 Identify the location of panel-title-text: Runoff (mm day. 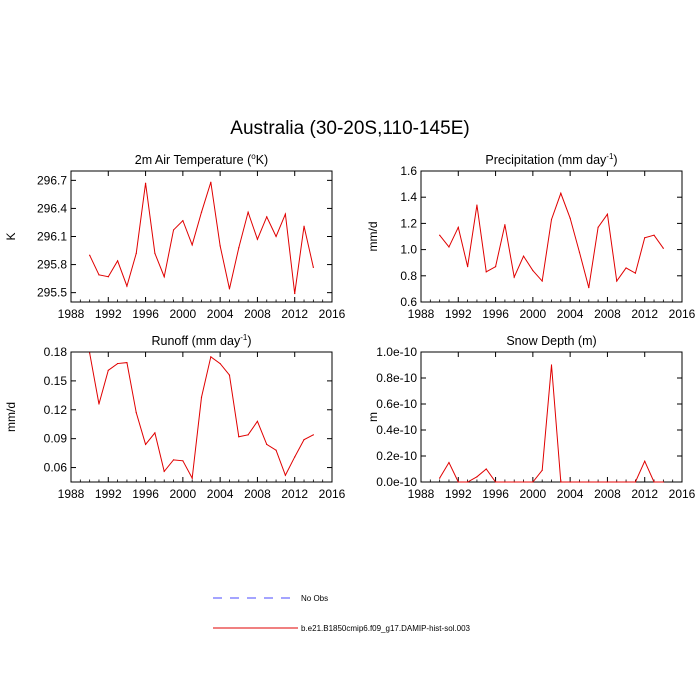
(196, 341).